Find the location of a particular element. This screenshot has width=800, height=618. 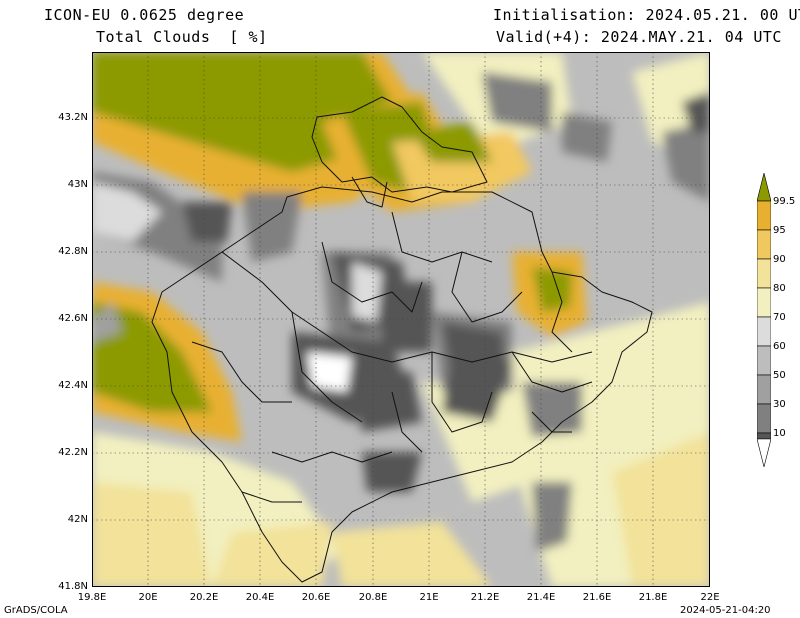

field-title: Total Clouds [ %] is located at coordinates (182, 37).